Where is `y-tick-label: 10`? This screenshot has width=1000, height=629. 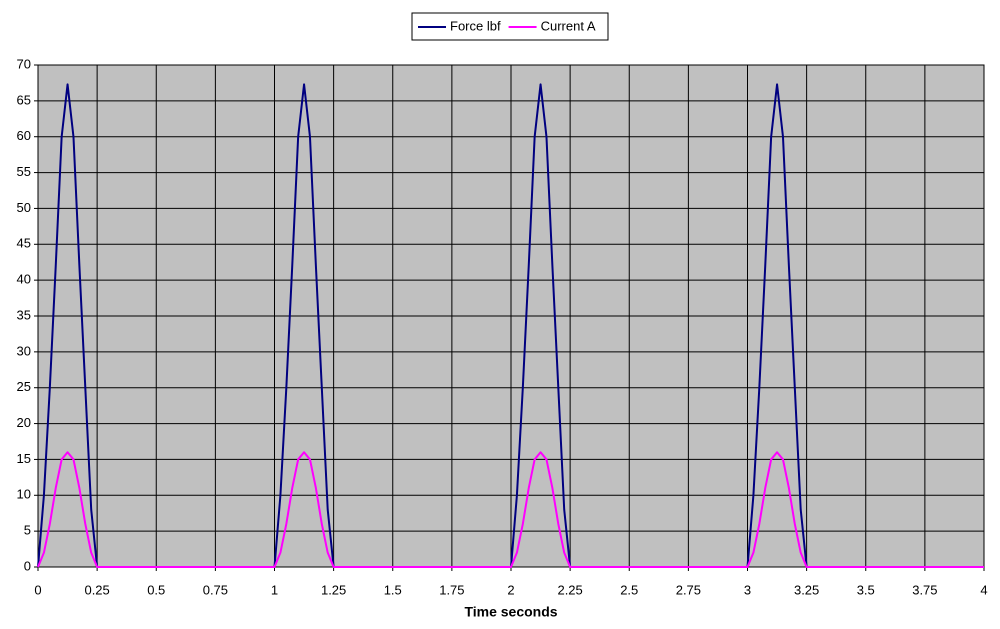 y-tick-label: 10 is located at coordinates (24, 494).